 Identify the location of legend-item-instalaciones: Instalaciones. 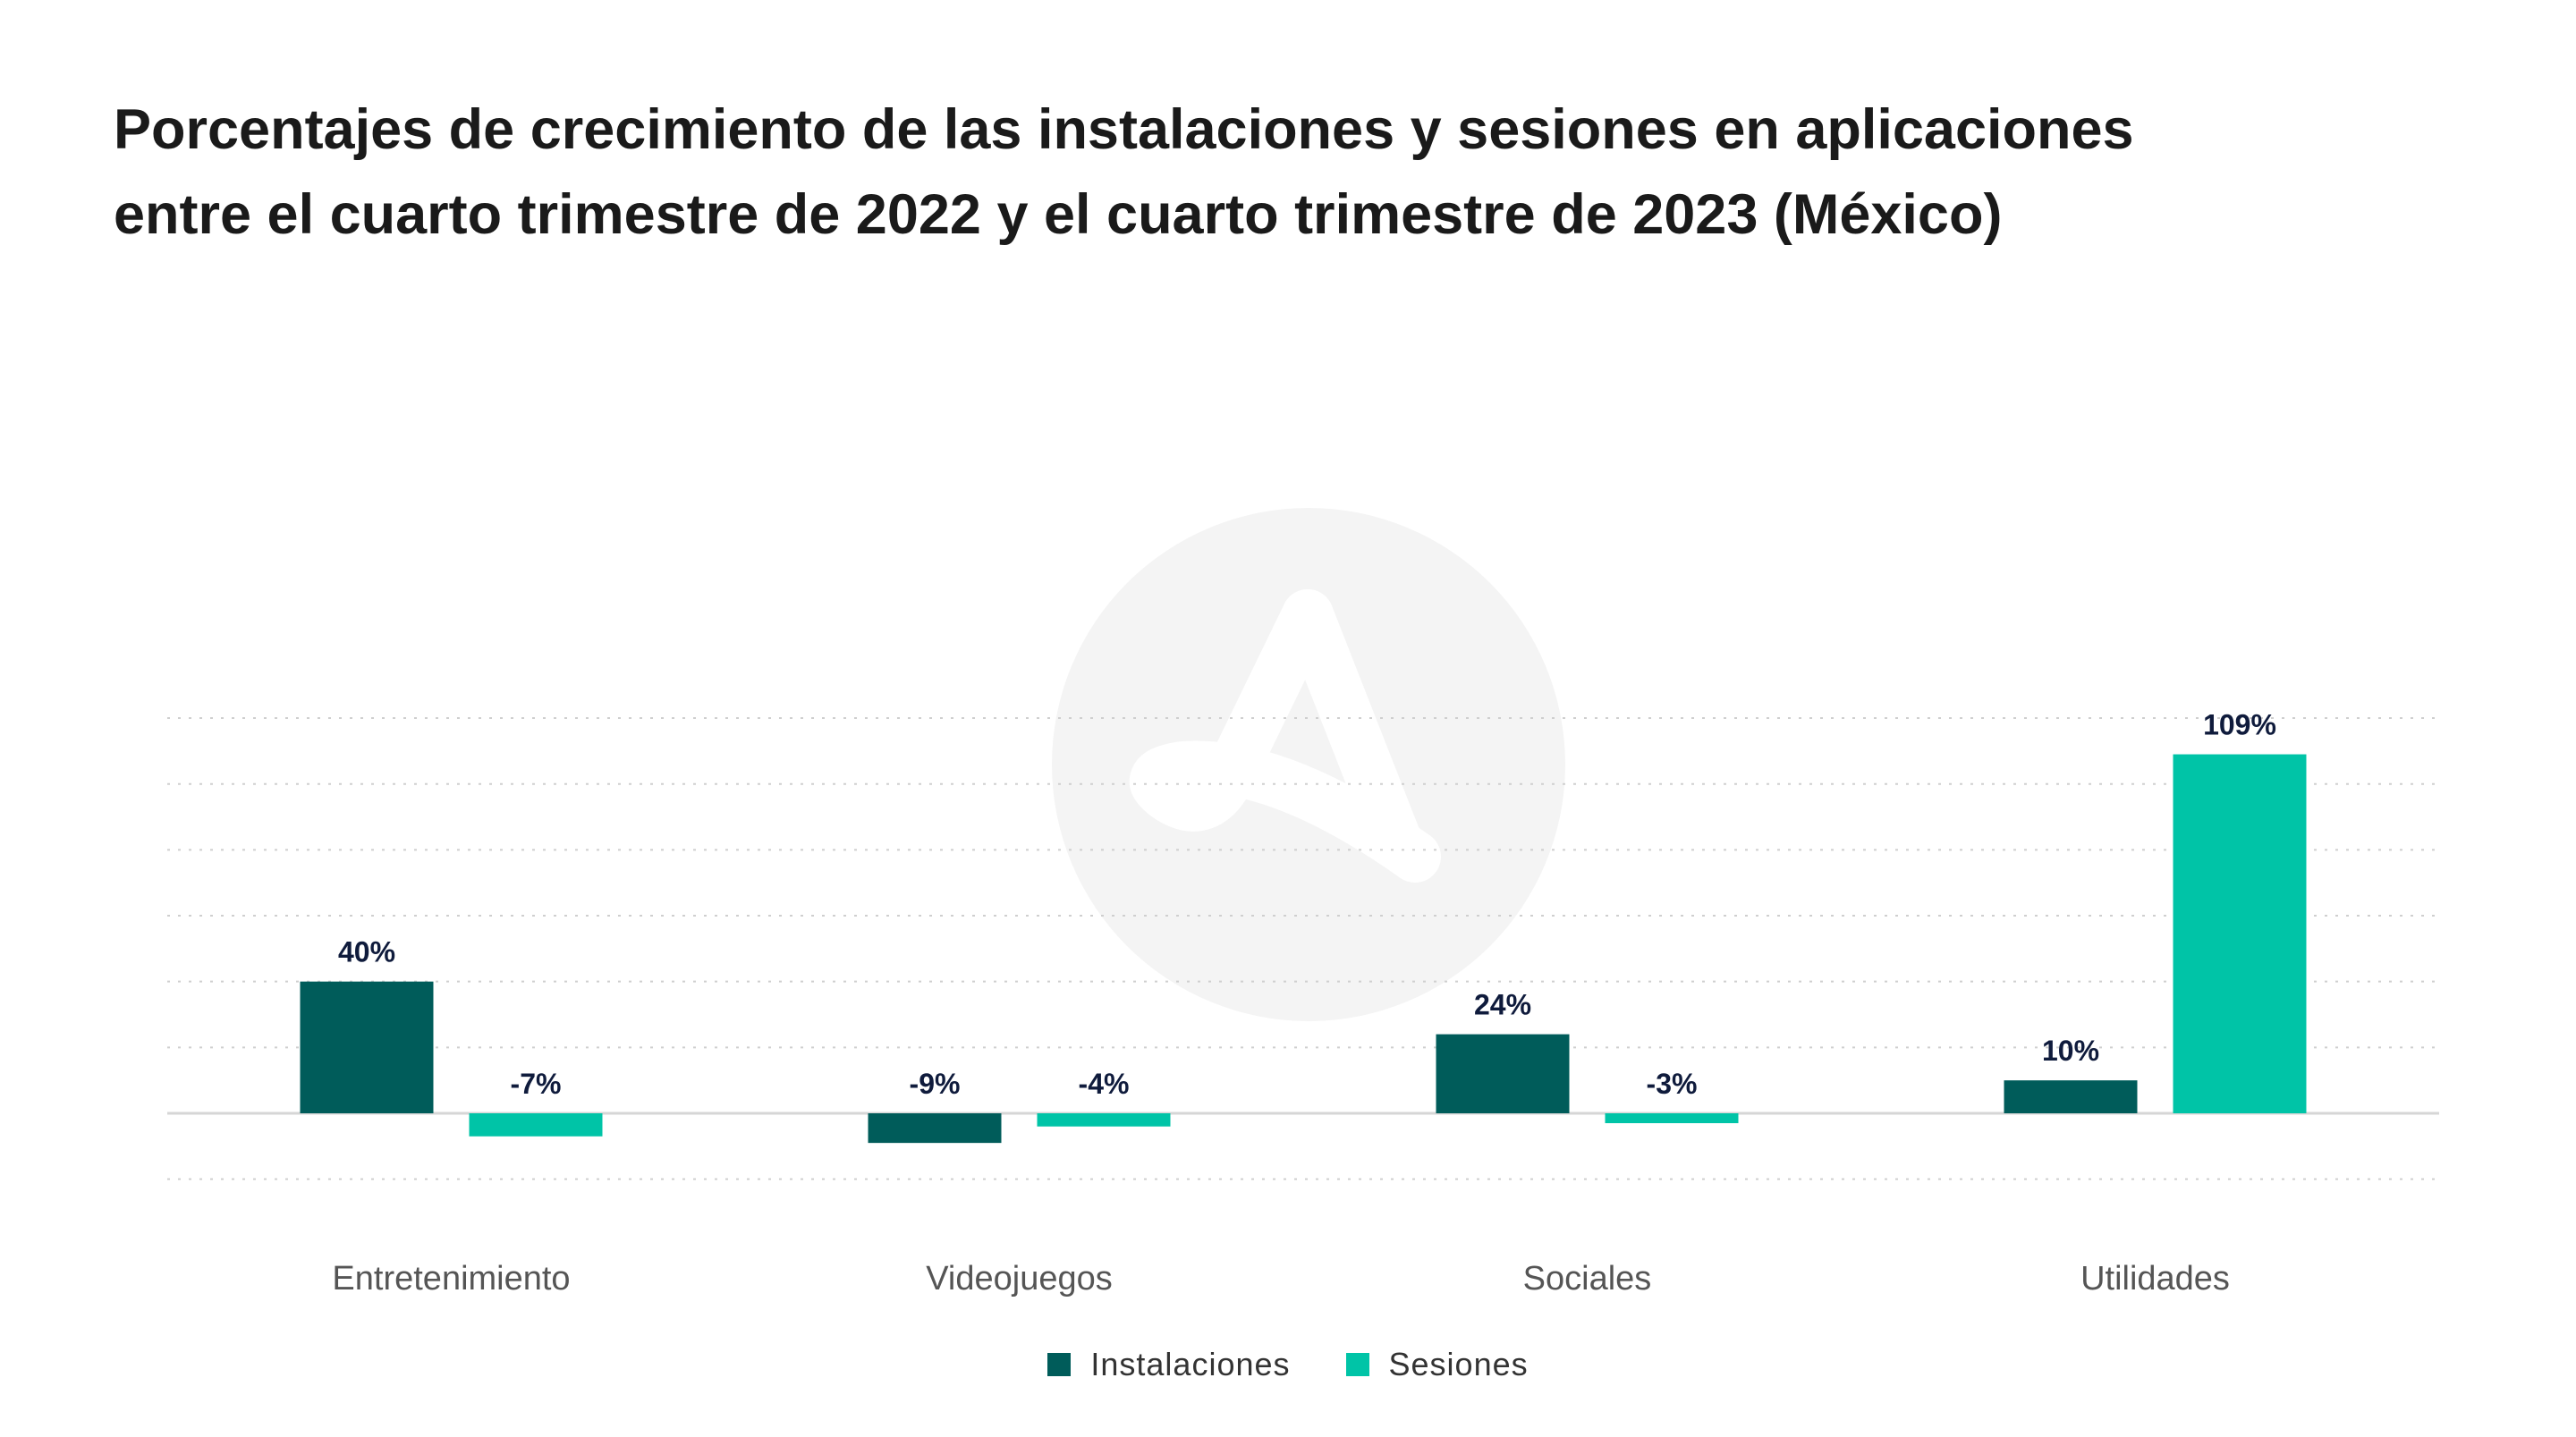
(1168, 1365).